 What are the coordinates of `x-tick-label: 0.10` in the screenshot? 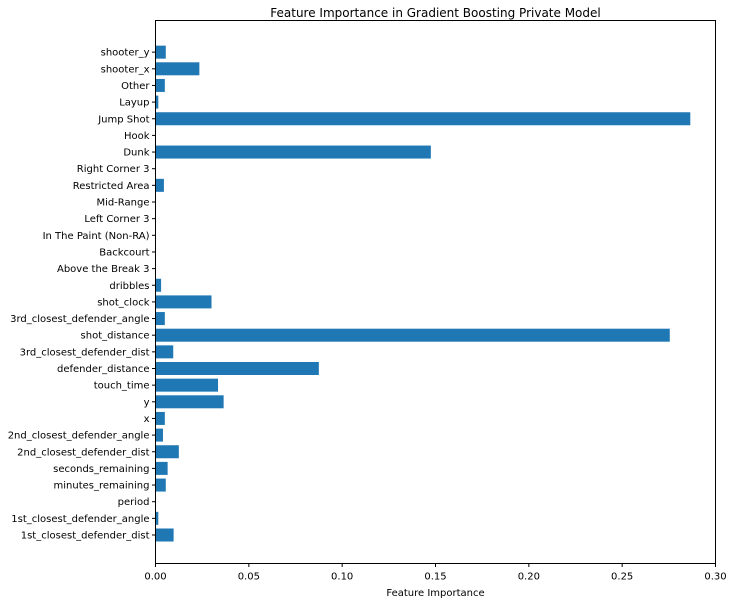 It's located at (342, 577).